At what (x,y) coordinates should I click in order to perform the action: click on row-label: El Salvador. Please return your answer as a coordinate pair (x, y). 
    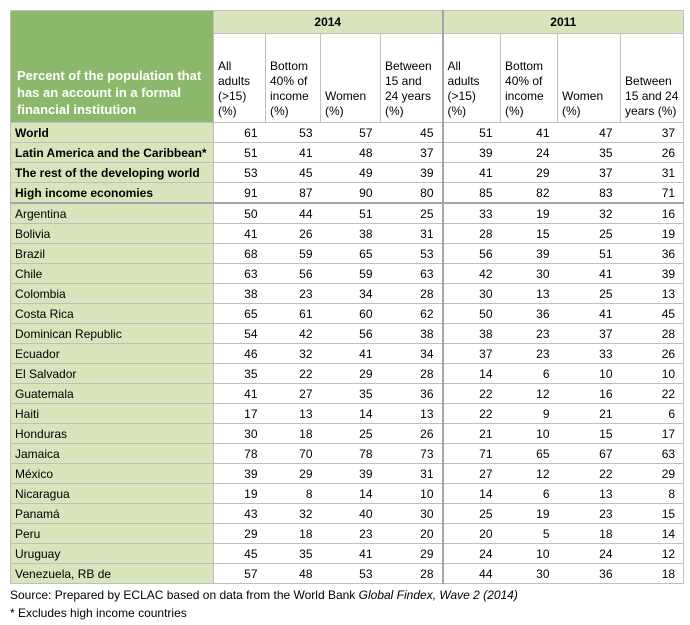
    Looking at the image, I should click on (112, 373).